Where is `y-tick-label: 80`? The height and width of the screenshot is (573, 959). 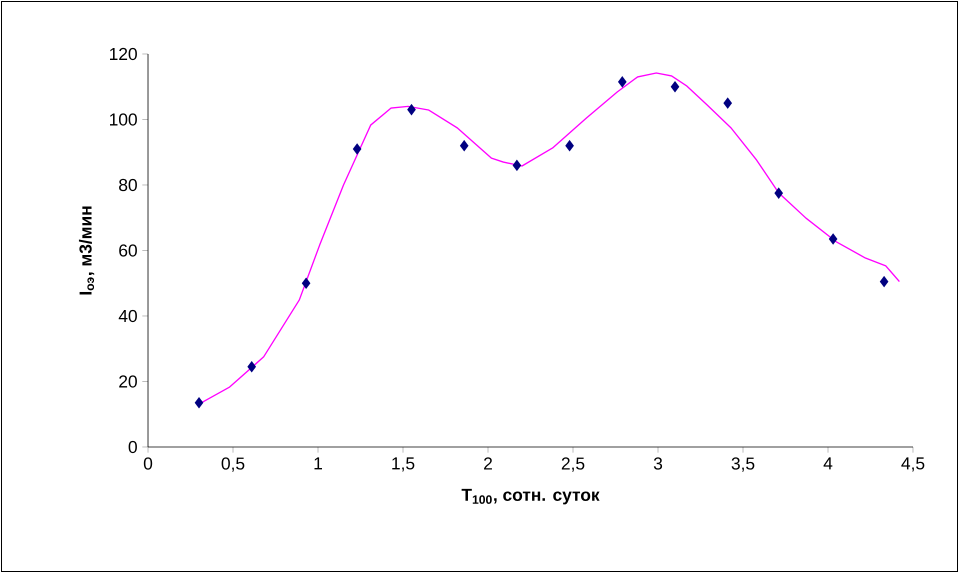 y-tick-label: 80 is located at coordinates (128, 185).